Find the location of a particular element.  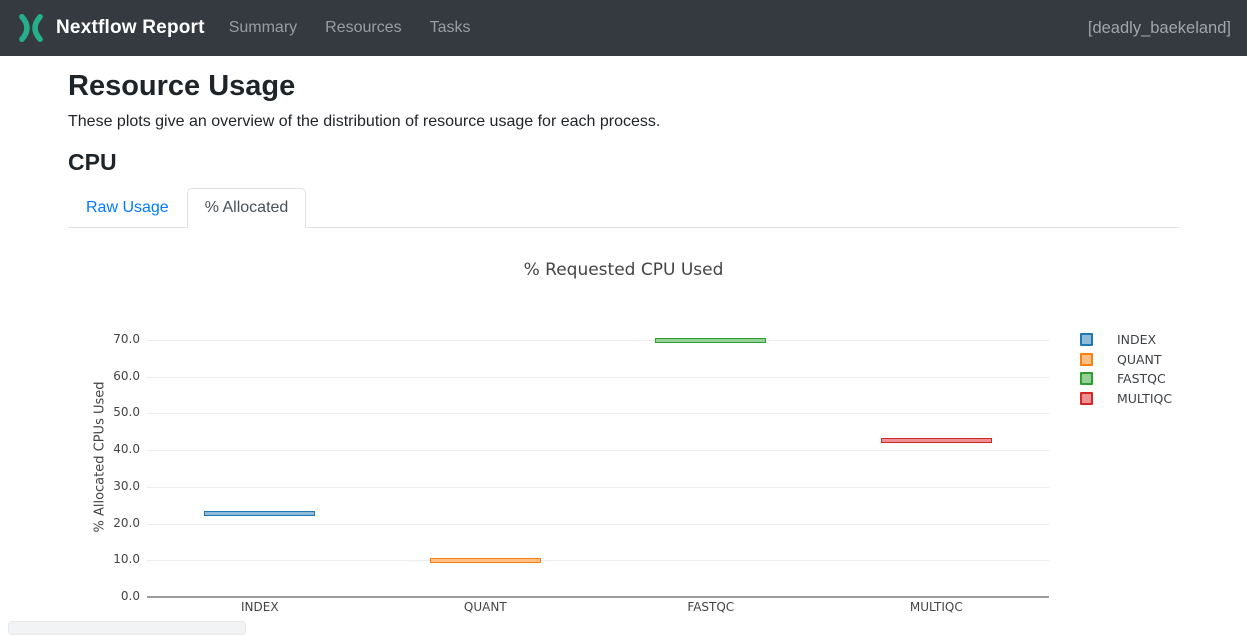

navbar-brand: Nextflow Report is located at coordinates (110, 28).